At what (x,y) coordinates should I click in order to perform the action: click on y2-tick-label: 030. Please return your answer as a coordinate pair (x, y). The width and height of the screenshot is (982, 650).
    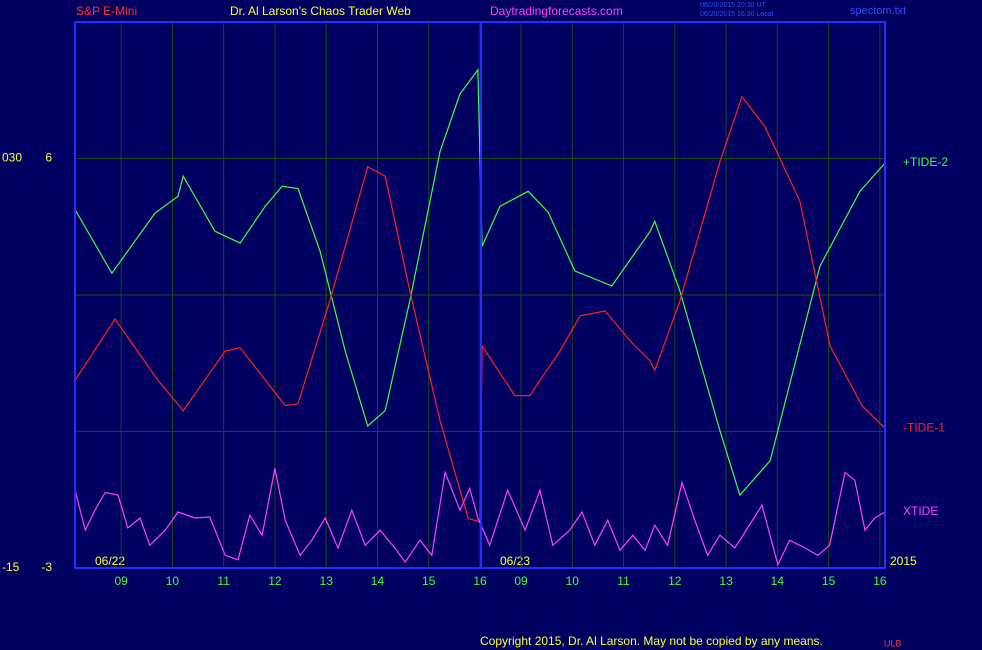
    Looking at the image, I should click on (12, 158).